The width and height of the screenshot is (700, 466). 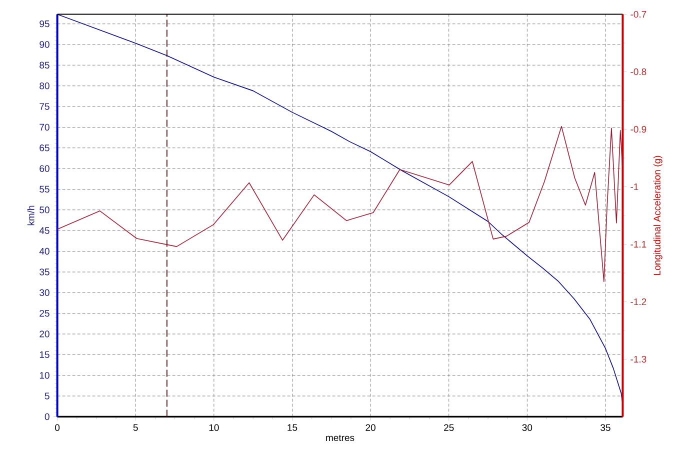 I want to click on y-tick-label: 10, so click(x=45, y=375).